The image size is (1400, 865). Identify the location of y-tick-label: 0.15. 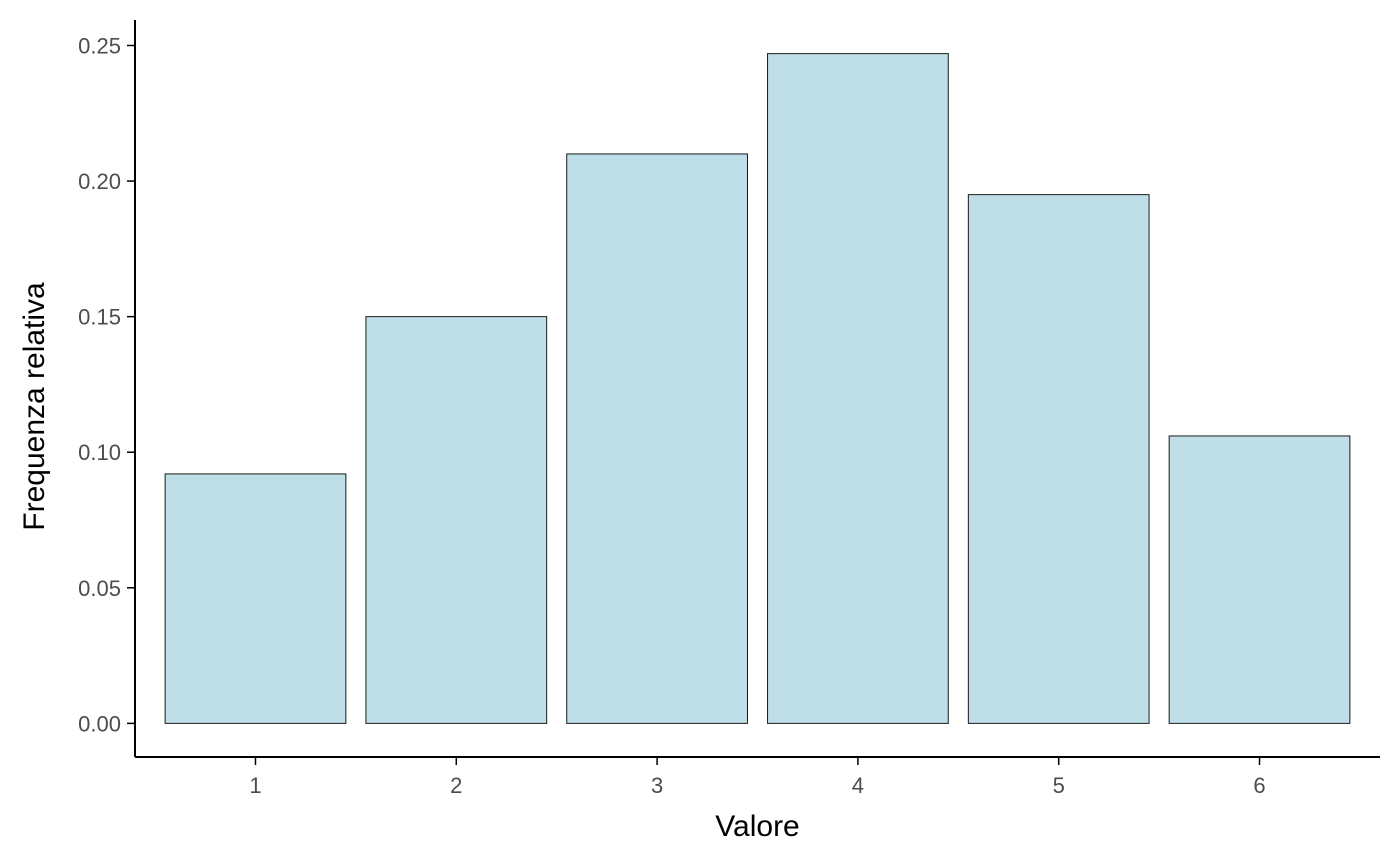
(99, 317).